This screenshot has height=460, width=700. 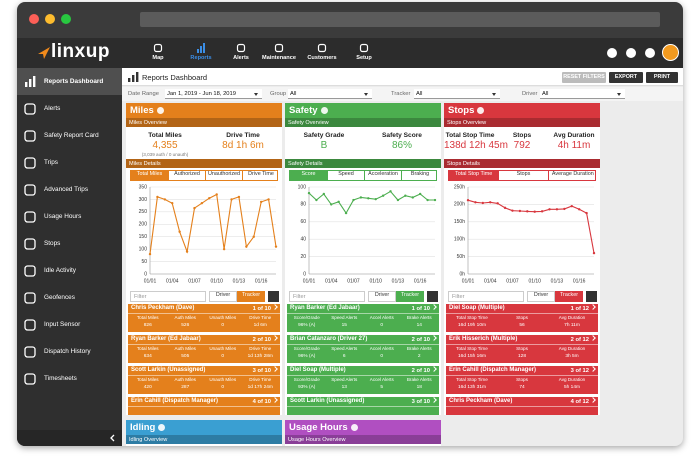 I want to click on sidebar-item: Usage Hours, so click(x=69, y=216).